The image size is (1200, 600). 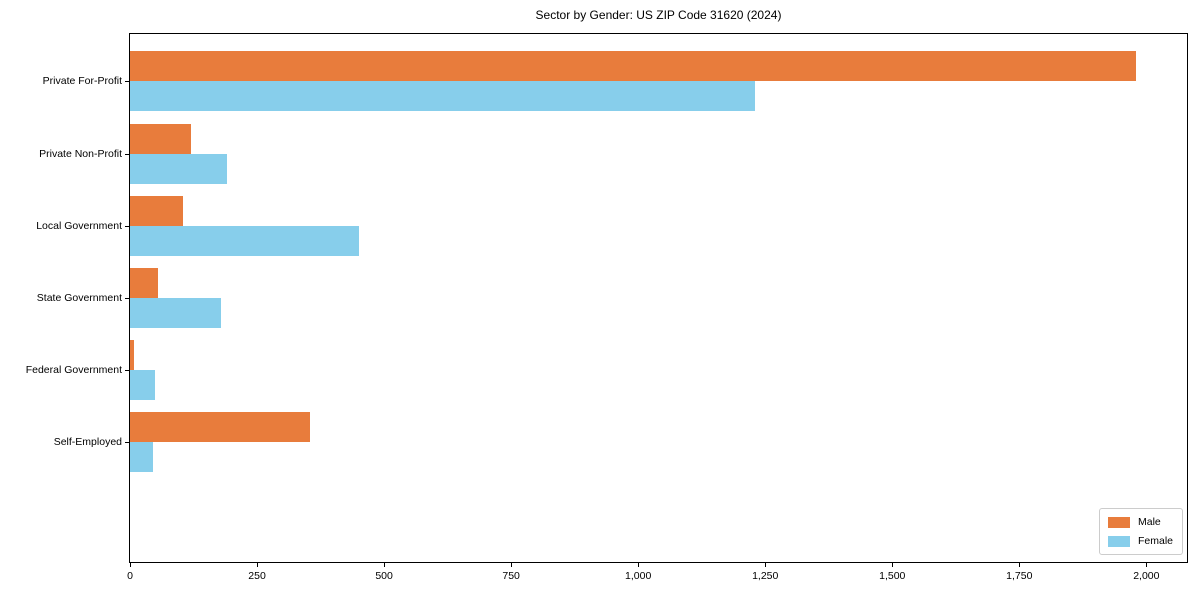 What do you see at coordinates (79, 298) in the screenshot?
I see `y-tick-label: State Government` at bounding box center [79, 298].